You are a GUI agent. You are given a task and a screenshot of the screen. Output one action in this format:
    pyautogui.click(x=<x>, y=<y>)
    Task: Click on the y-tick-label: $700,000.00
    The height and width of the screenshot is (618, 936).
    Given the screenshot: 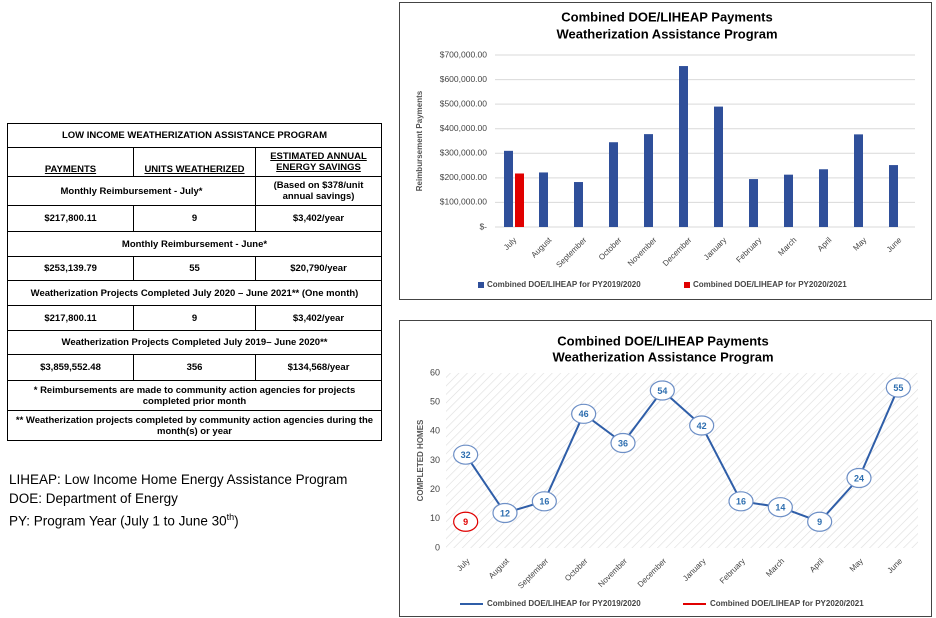 What is the action you would take?
    pyautogui.click(x=464, y=54)
    